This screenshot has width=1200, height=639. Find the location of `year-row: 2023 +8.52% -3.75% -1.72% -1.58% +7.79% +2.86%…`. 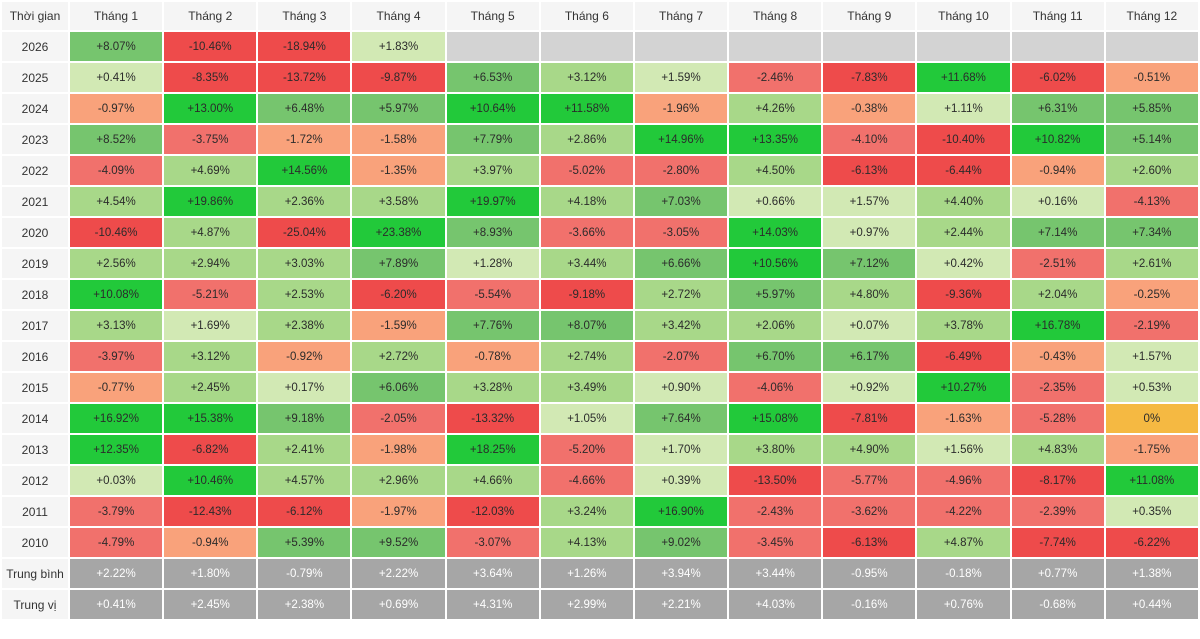

year-row: 2023 +8.52% -3.75% -1.72% -1.58% +7.79% +2.86%… is located at coordinates (600, 139).